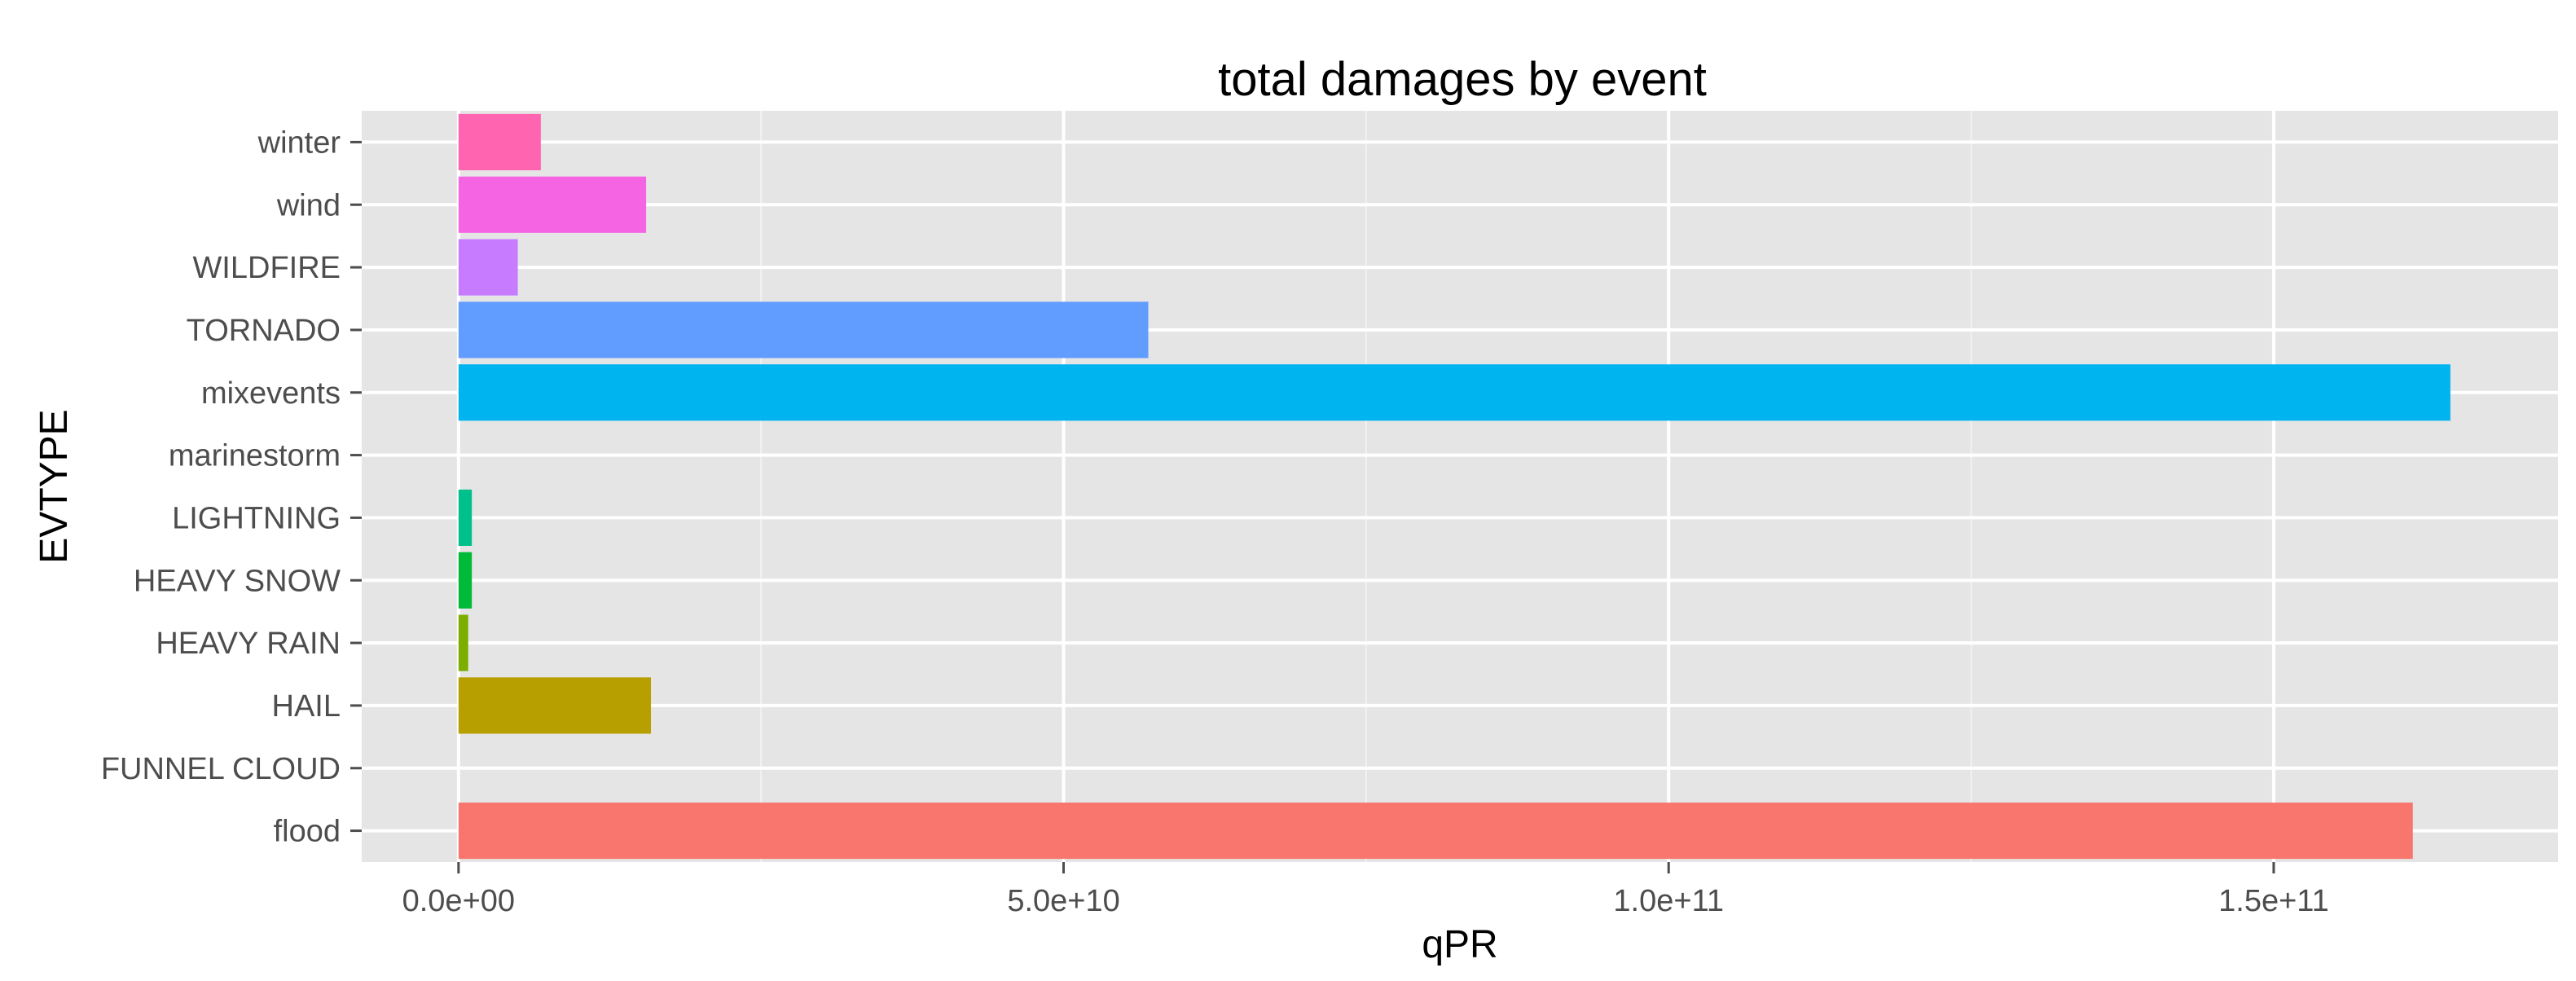 The image size is (2576, 981). I want to click on y-tick-label: marinestorm, so click(255, 456).